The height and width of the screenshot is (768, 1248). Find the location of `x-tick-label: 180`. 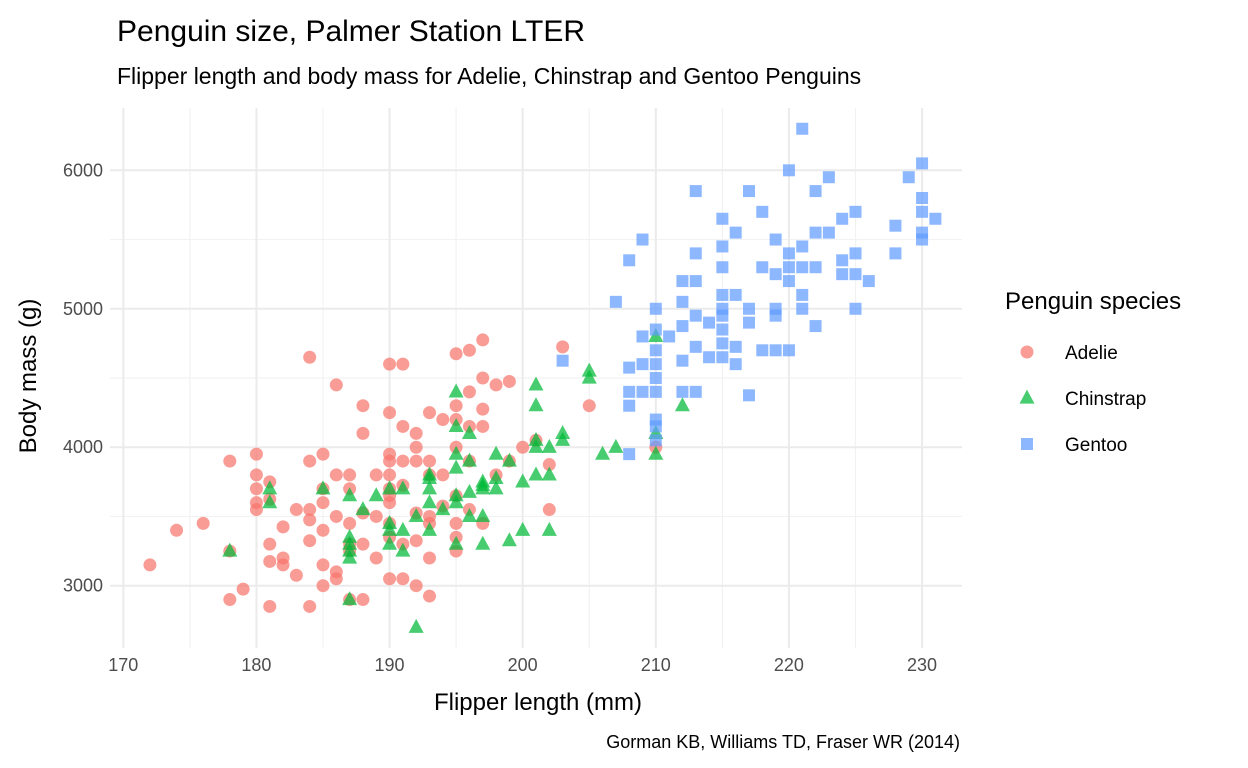

x-tick-label: 180 is located at coordinates (256, 665).